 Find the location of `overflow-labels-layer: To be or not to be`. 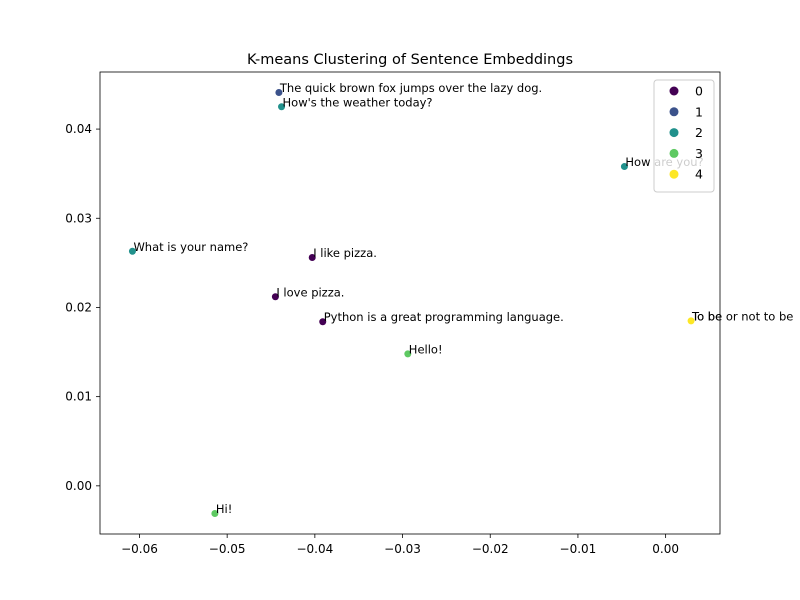

overflow-labels-layer: To be or not to be is located at coordinates (742, 316).